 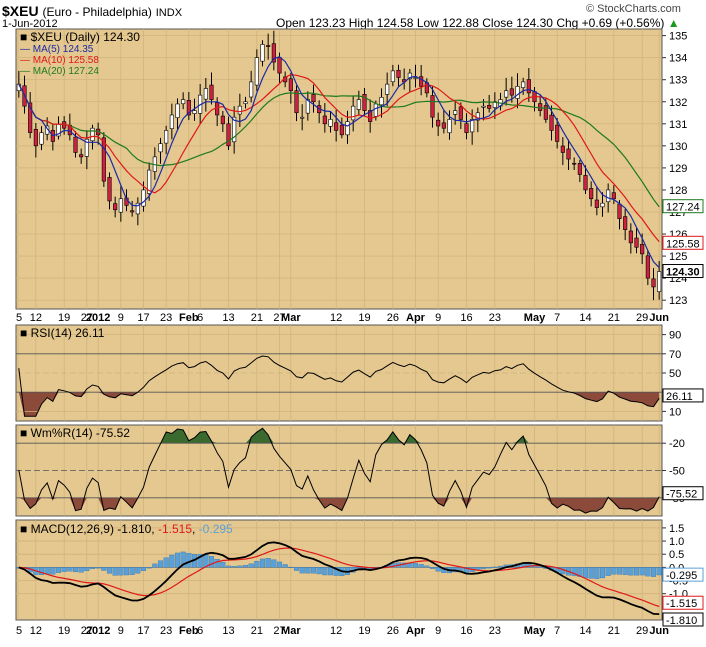 I want to click on wmr-axis-label: -50, so click(x=677, y=472).